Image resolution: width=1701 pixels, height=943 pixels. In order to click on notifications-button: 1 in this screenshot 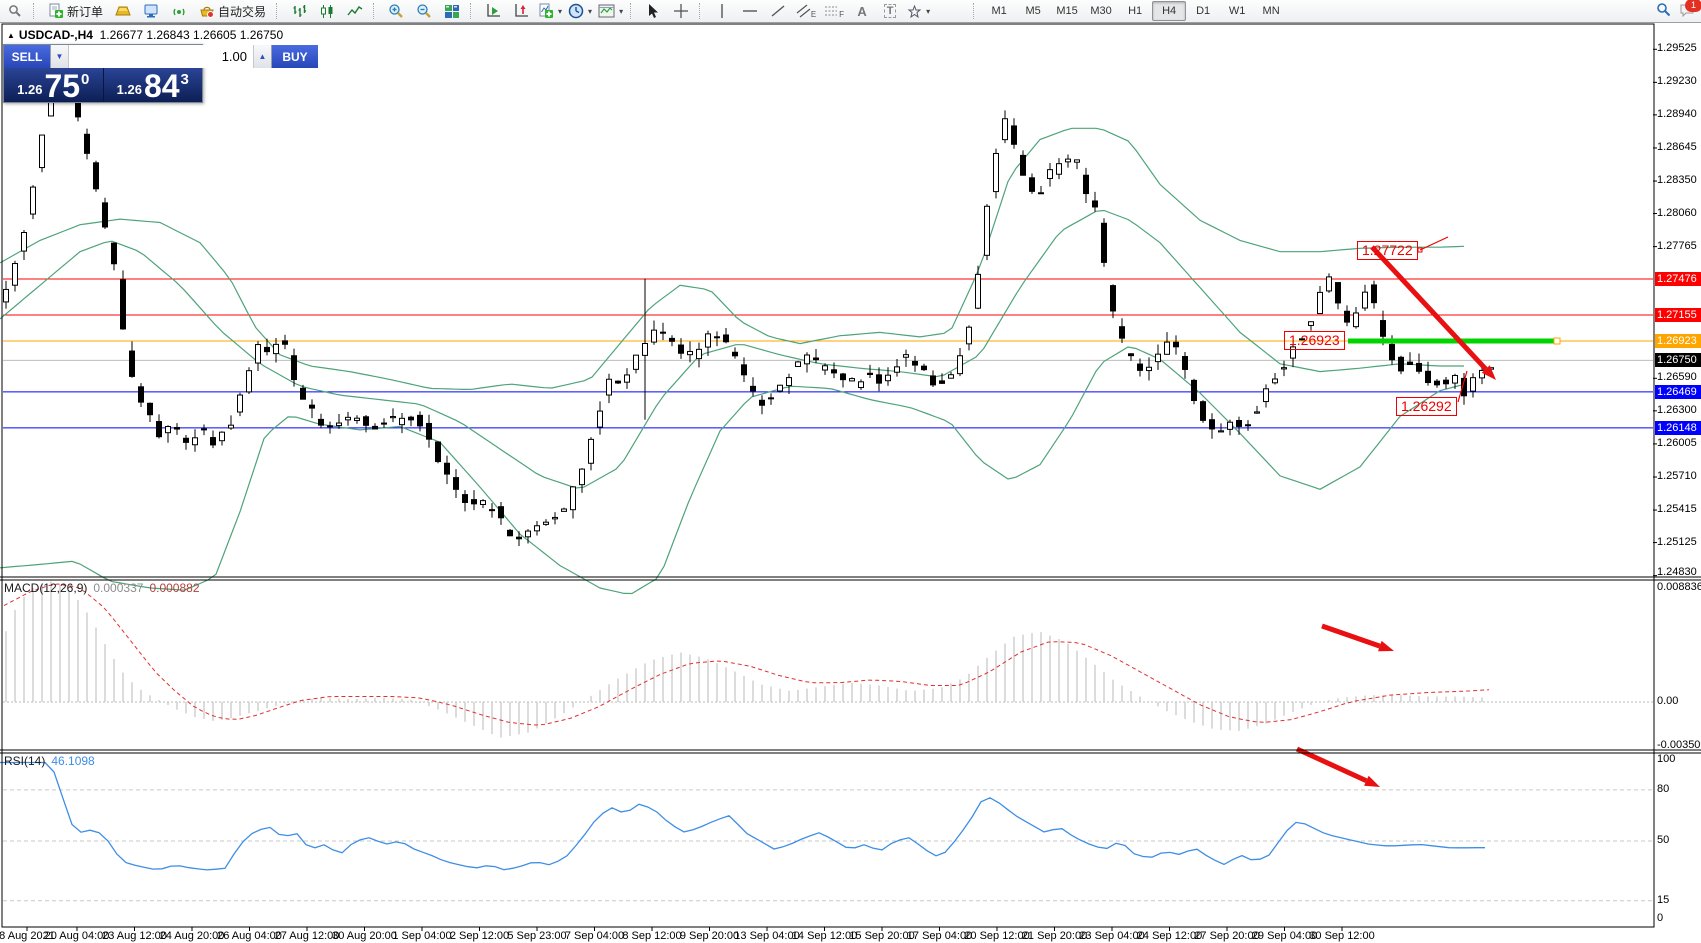, I will do `click(1690, 10)`.